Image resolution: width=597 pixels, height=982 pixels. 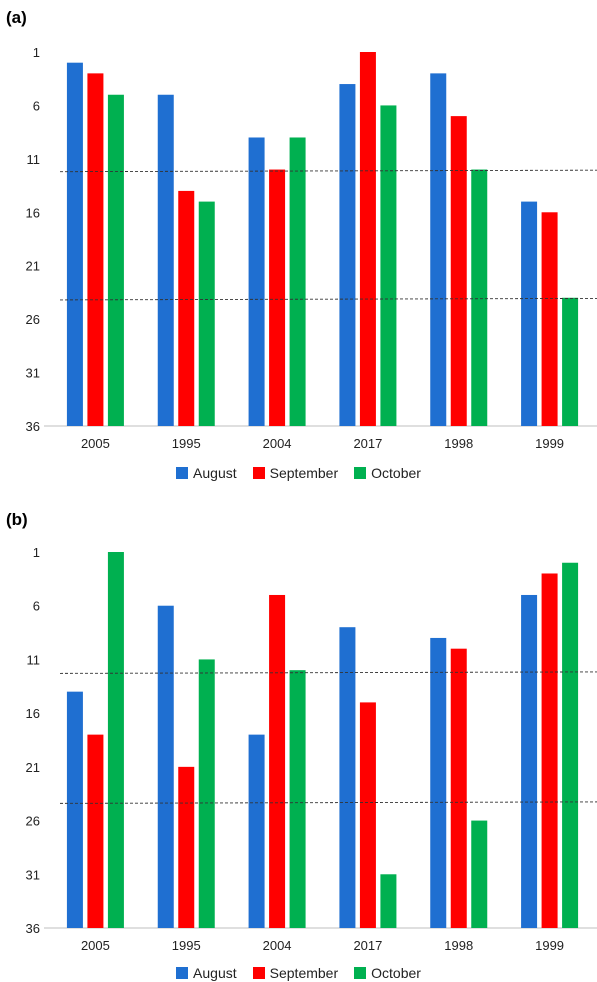 I want to click on panel-label: (b), so click(x=17, y=519).